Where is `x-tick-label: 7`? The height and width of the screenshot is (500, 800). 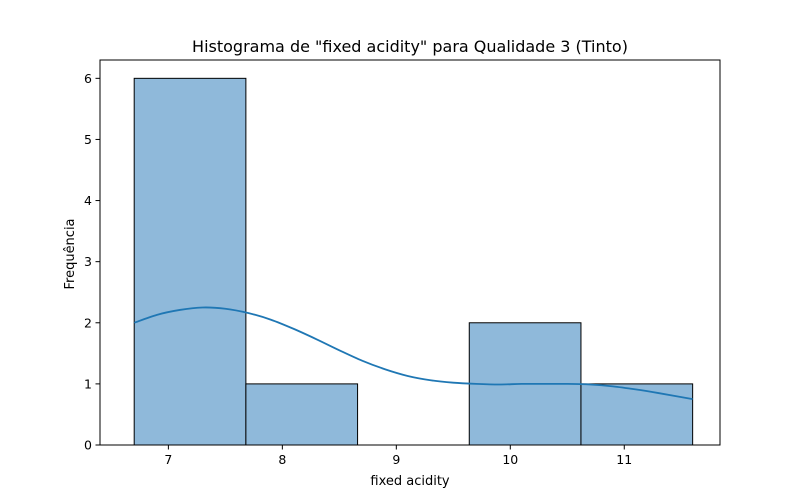
x-tick-label: 7 is located at coordinates (168, 459).